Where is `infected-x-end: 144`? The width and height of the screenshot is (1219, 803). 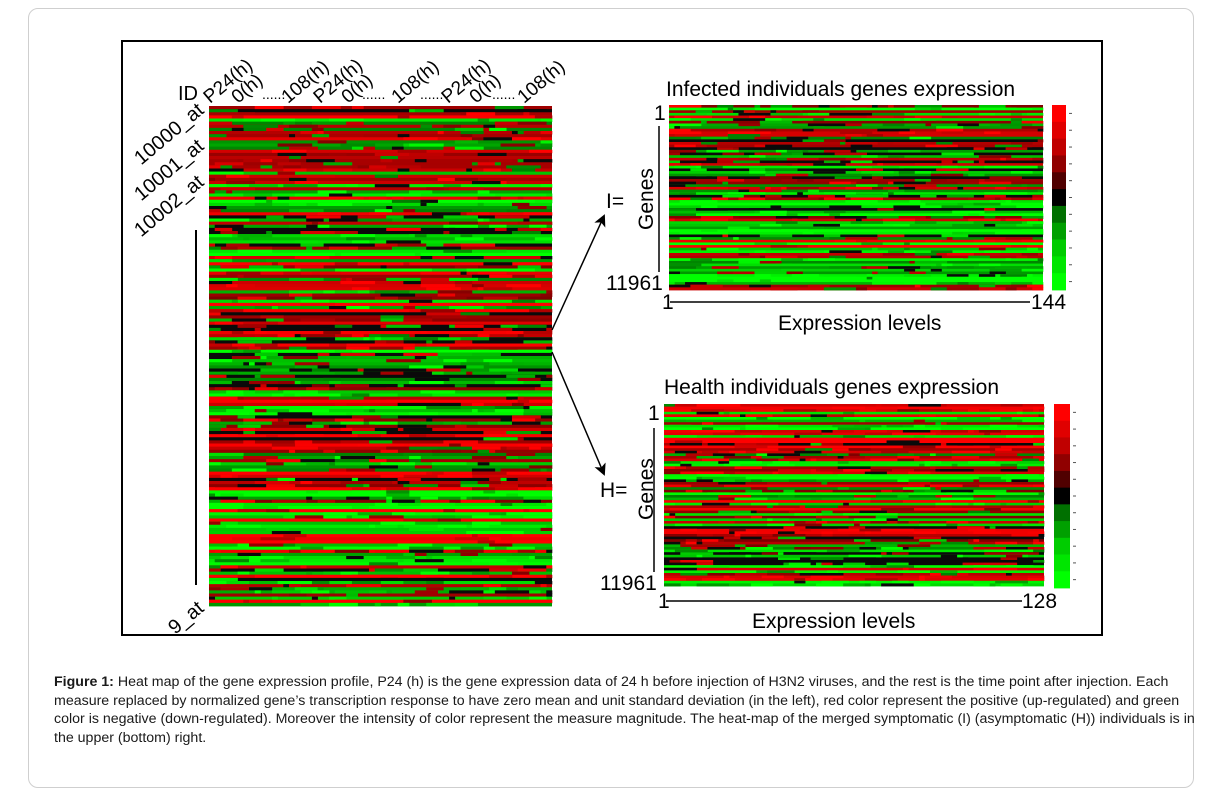 infected-x-end: 144 is located at coordinates (1048, 302).